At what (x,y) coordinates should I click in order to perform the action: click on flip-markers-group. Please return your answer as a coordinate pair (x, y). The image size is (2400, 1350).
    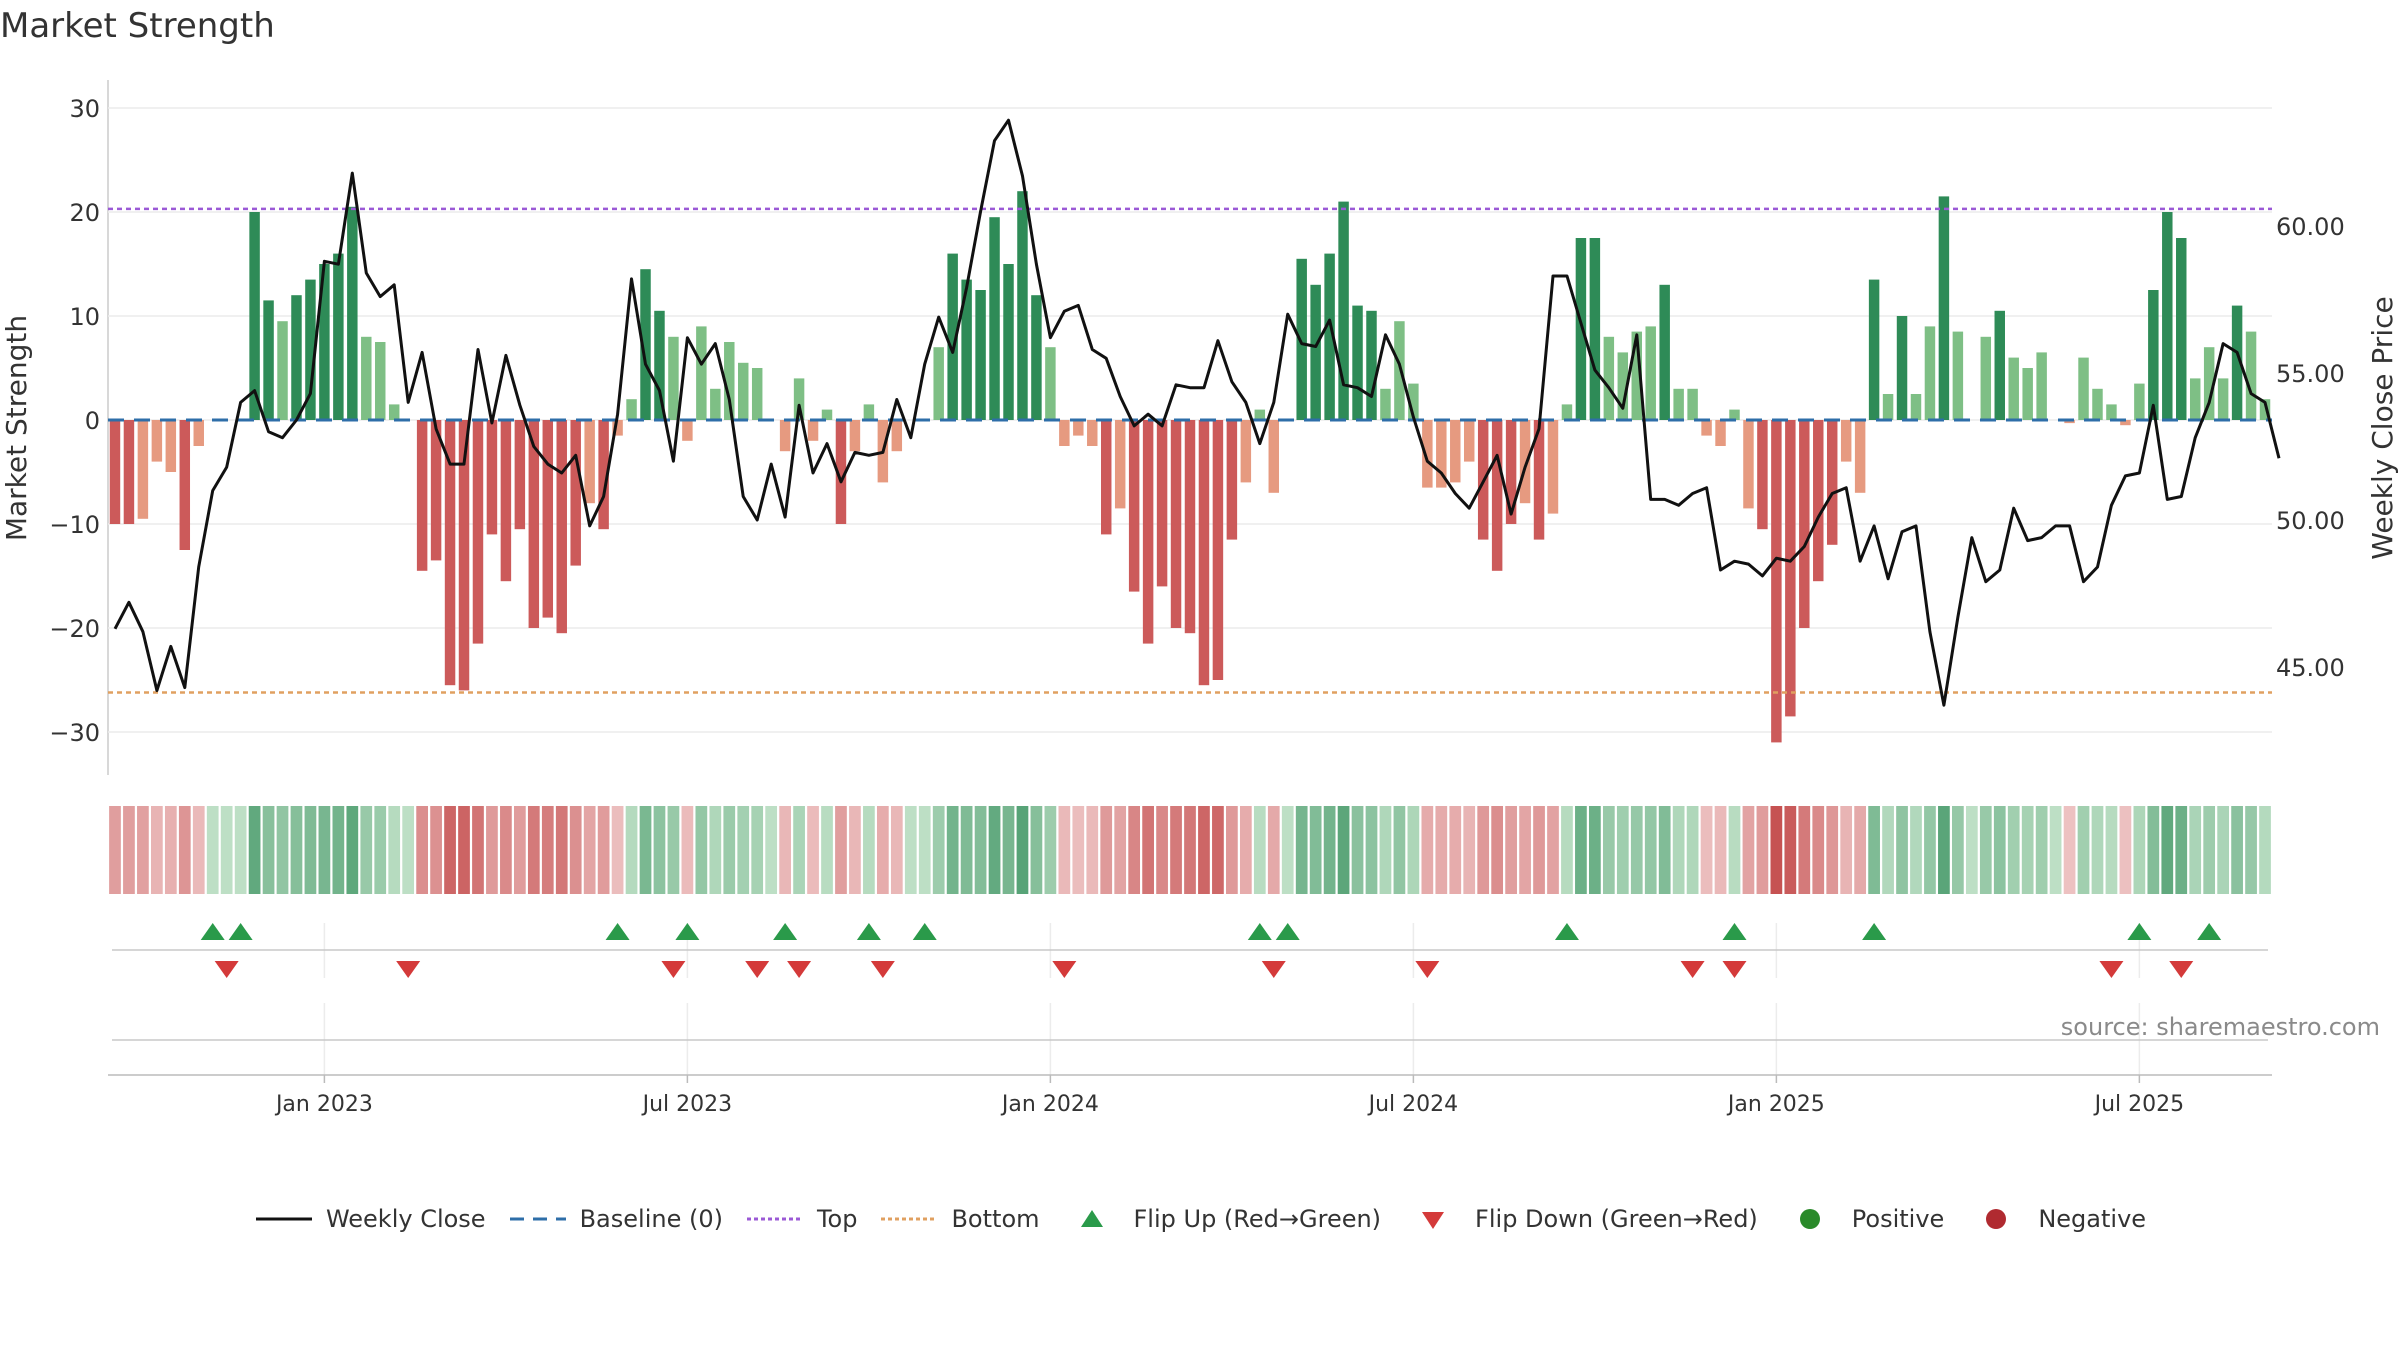
    Looking at the image, I should click on (1190, 950).